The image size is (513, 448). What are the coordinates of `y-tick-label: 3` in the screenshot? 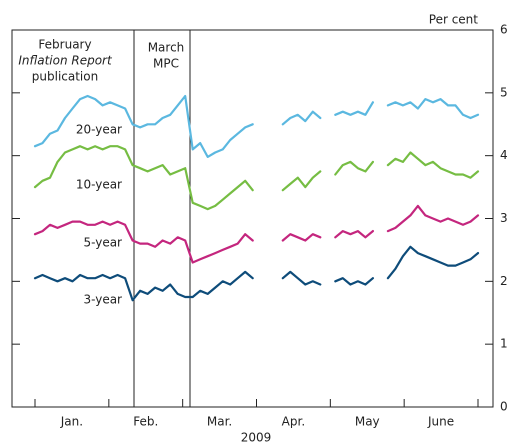 It's located at (504, 218).